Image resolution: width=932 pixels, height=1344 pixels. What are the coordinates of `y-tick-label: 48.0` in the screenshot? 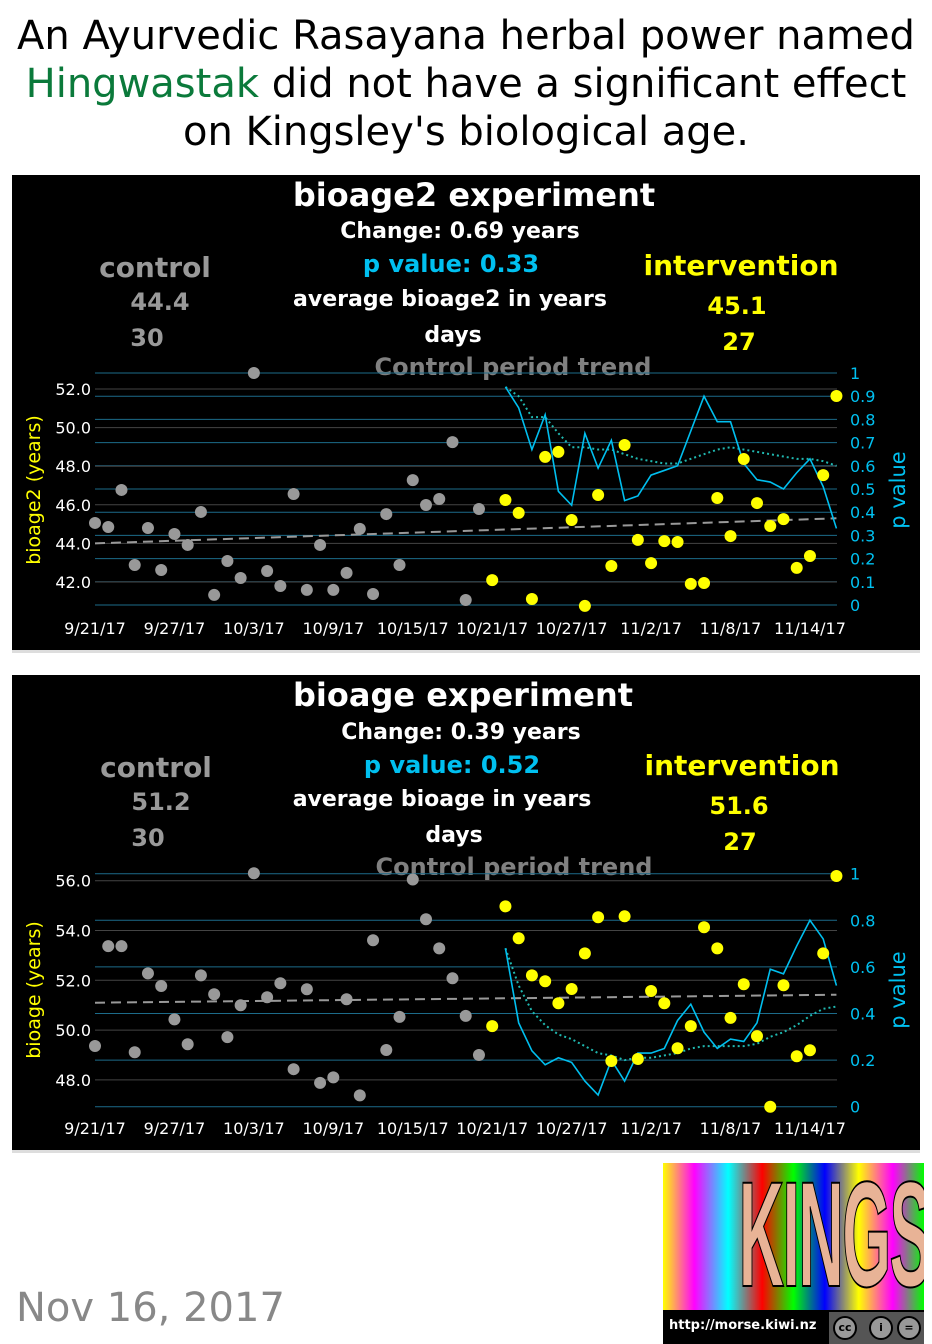 It's located at (73, 1080).